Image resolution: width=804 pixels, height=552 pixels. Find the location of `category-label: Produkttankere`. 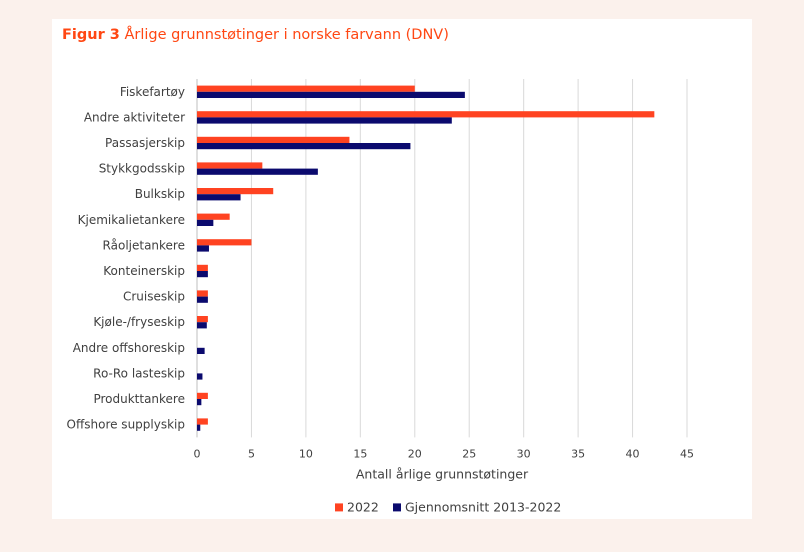

category-label: Produkttankere is located at coordinates (139, 399).